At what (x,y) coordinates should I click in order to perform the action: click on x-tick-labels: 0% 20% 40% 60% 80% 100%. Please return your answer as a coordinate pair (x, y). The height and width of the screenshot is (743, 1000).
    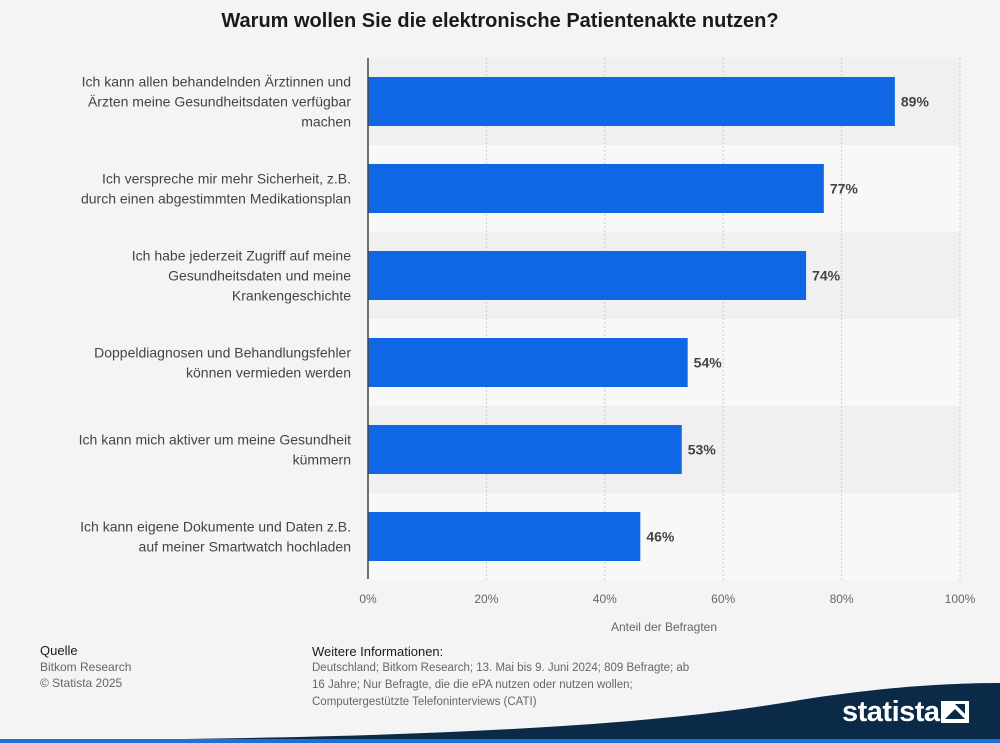
    Looking at the image, I should click on (667, 599).